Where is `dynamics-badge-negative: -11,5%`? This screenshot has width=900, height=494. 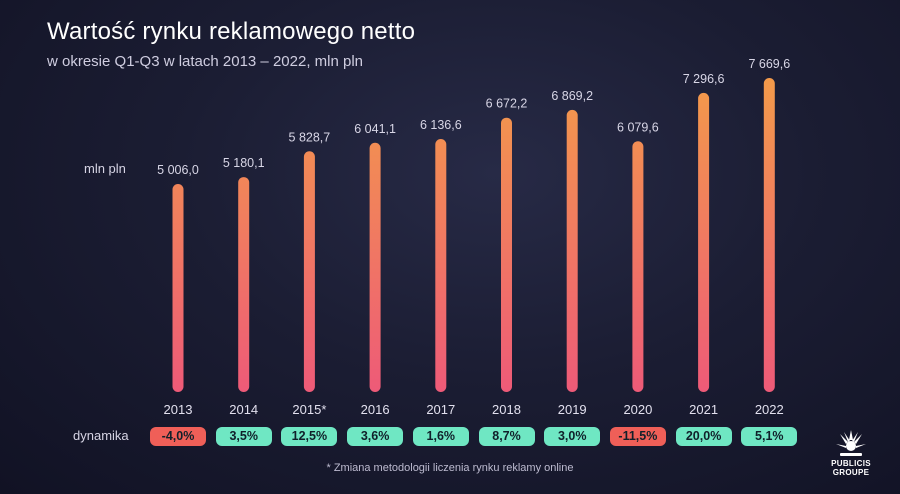 dynamics-badge-negative: -11,5% is located at coordinates (637, 436).